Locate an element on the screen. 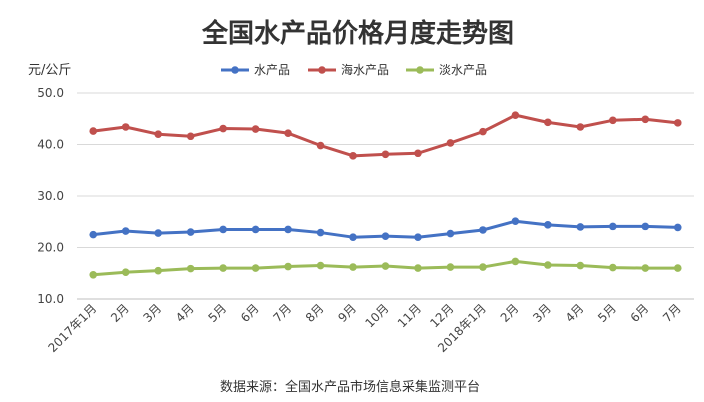 The height and width of the screenshot is (402, 704). x-tick-label: 2017年1月 is located at coordinates (72, 328).